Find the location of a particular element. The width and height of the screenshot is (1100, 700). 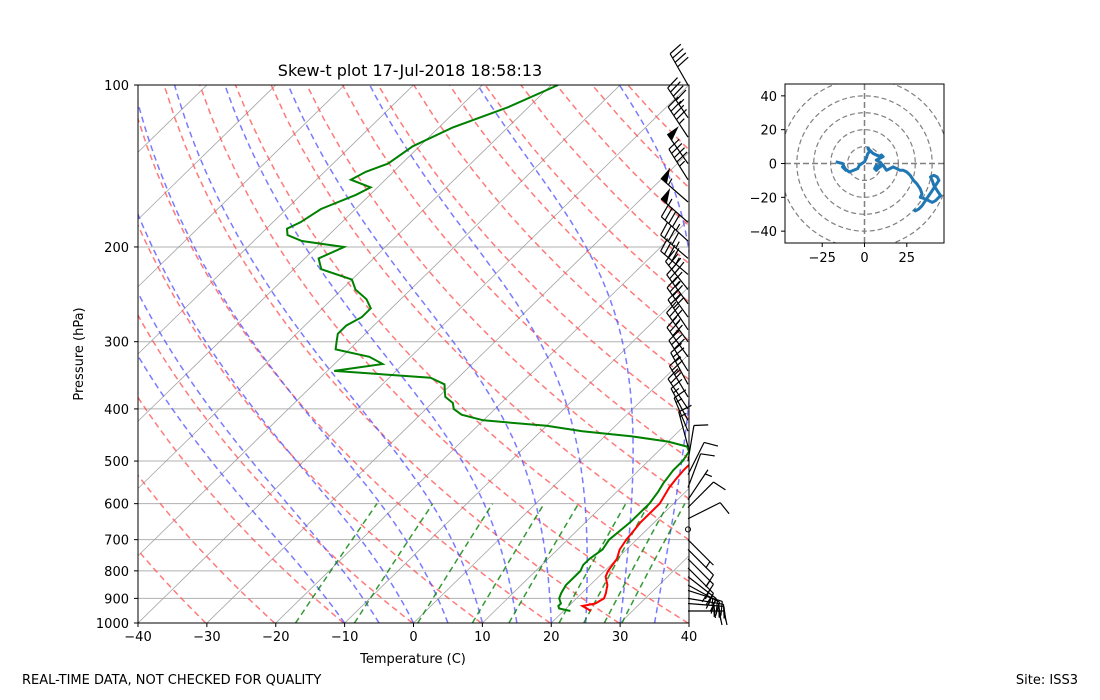

x-tick-label: 40 is located at coordinates (689, 637).